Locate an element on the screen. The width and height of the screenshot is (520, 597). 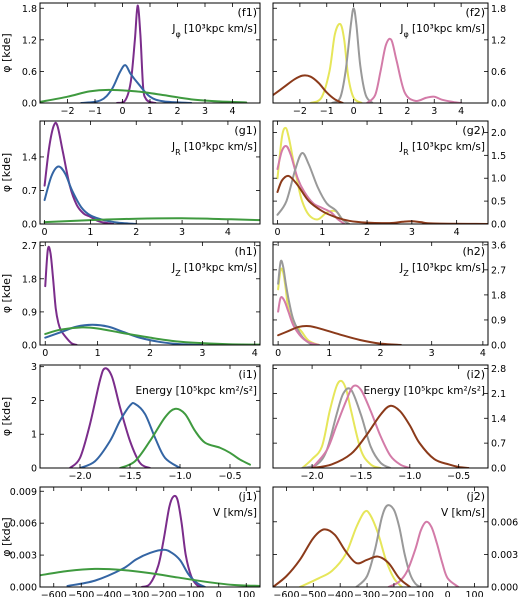
quantity-annotation: Energy [10⁵kpc km²/s²] is located at coordinates (196, 391).